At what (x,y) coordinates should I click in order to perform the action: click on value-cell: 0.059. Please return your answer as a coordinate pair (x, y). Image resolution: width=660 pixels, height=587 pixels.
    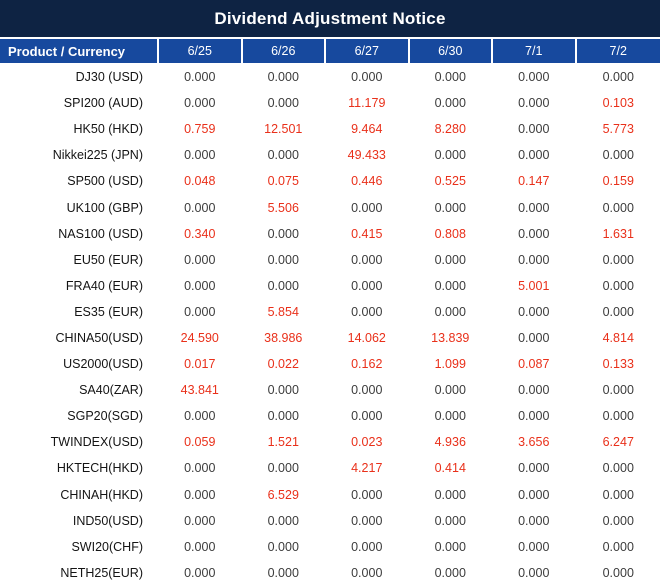
    Looking at the image, I should click on (201, 443).